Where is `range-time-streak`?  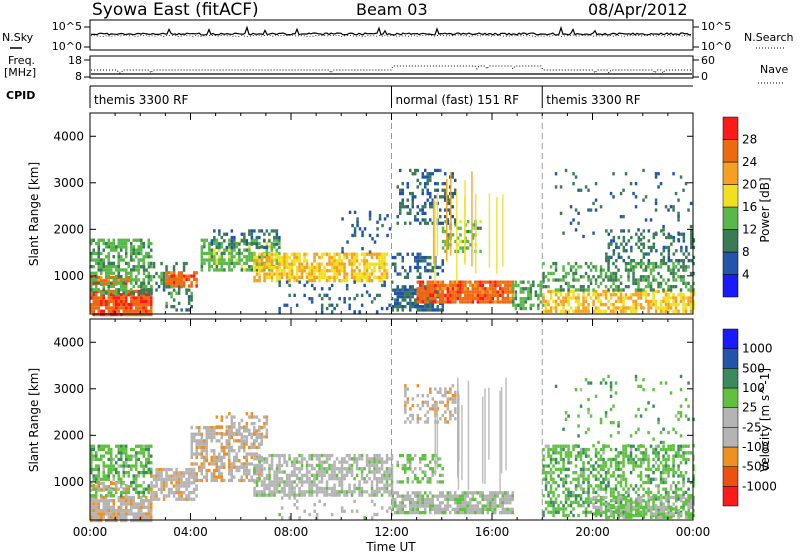
range-time-streak is located at coordinates (437, 224).